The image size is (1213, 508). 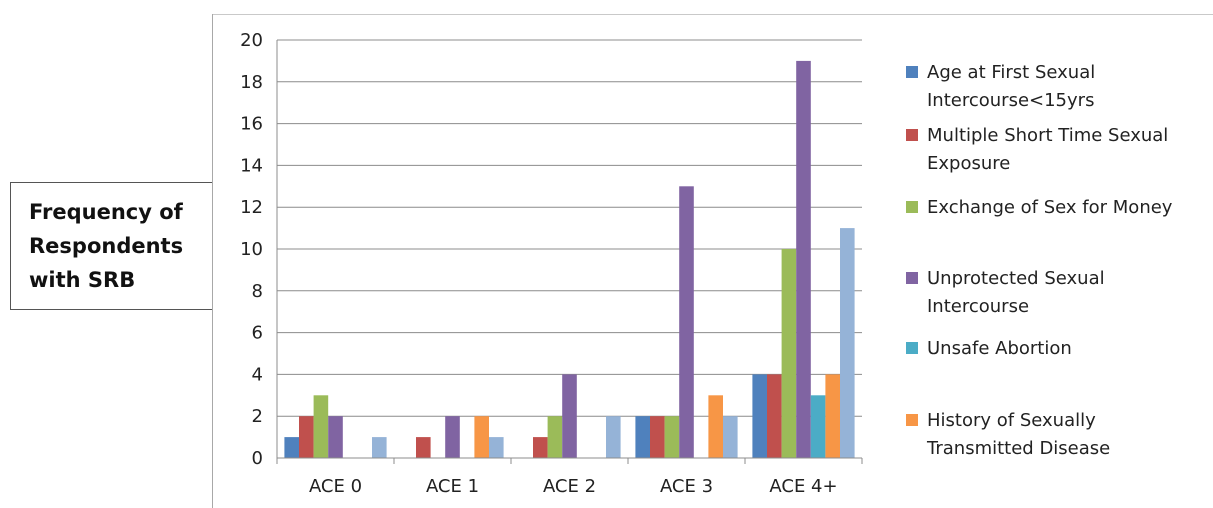 What do you see at coordinates (251, 82) in the screenshot?
I see `y-tick-label: 18` at bounding box center [251, 82].